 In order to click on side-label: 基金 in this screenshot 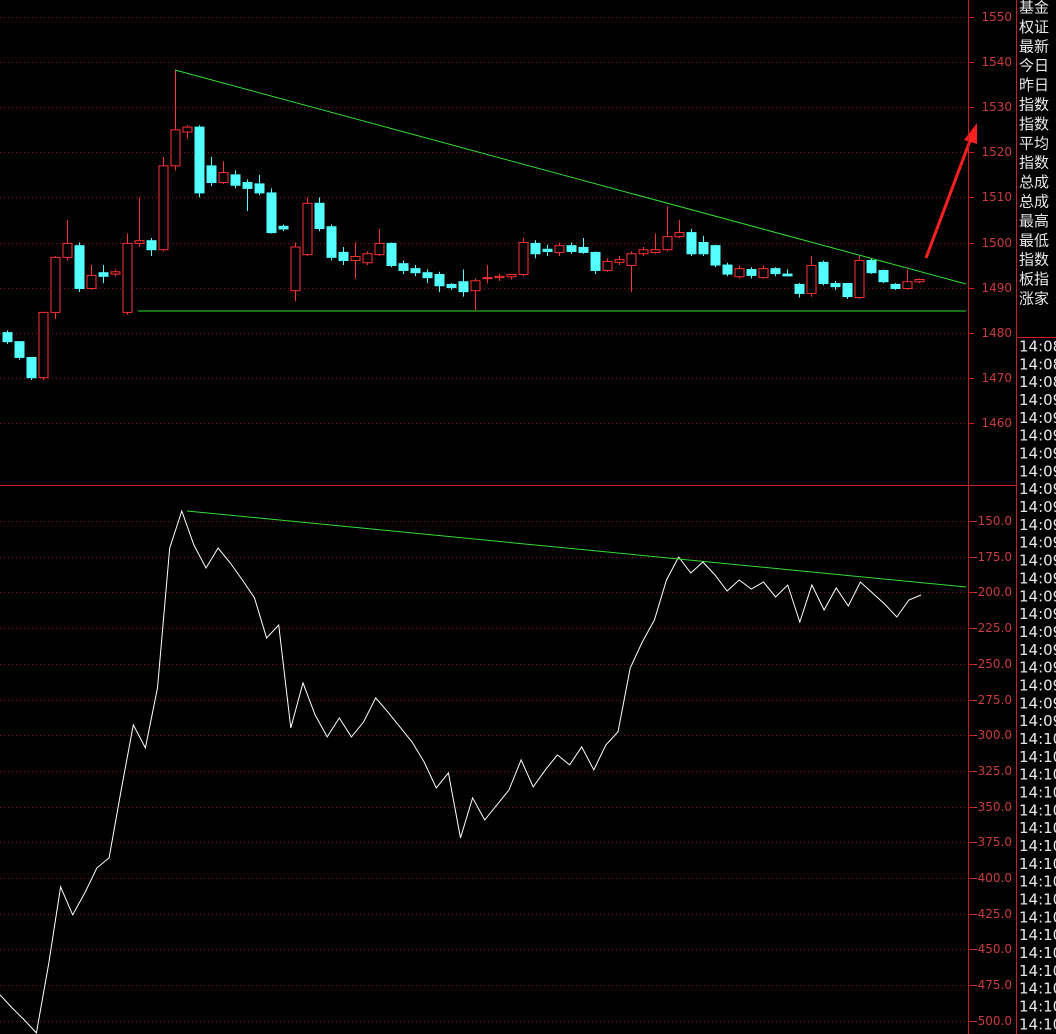, I will do `click(1034, 8)`.